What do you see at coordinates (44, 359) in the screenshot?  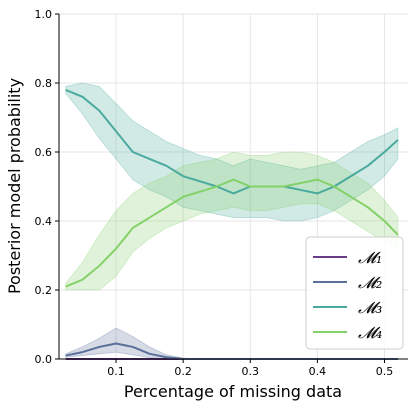 I see `y-tick-label: 0.0` at bounding box center [44, 359].